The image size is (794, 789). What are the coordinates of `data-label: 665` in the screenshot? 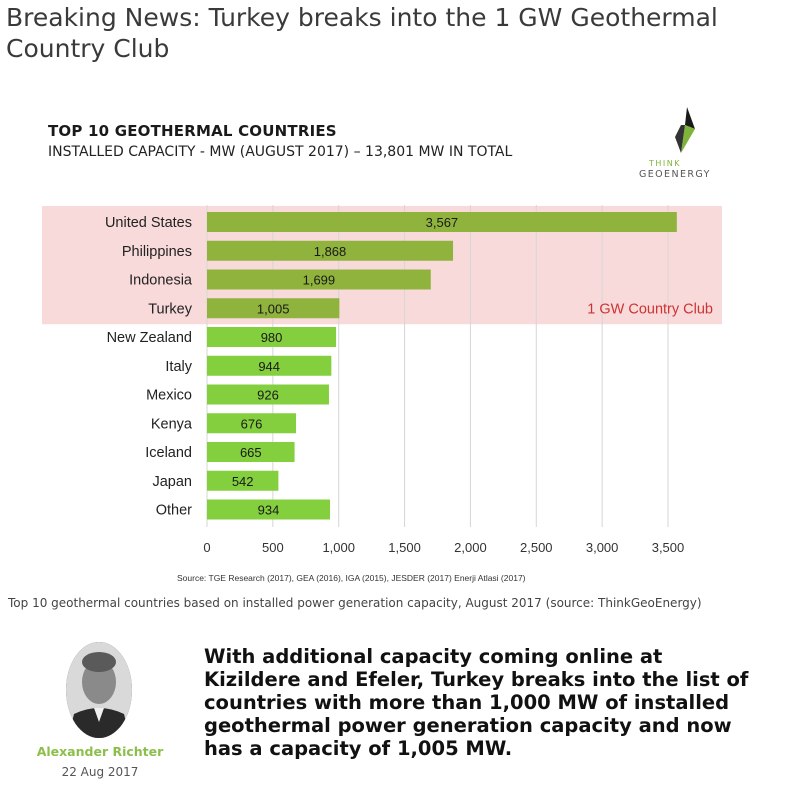 It's located at (251, 452).